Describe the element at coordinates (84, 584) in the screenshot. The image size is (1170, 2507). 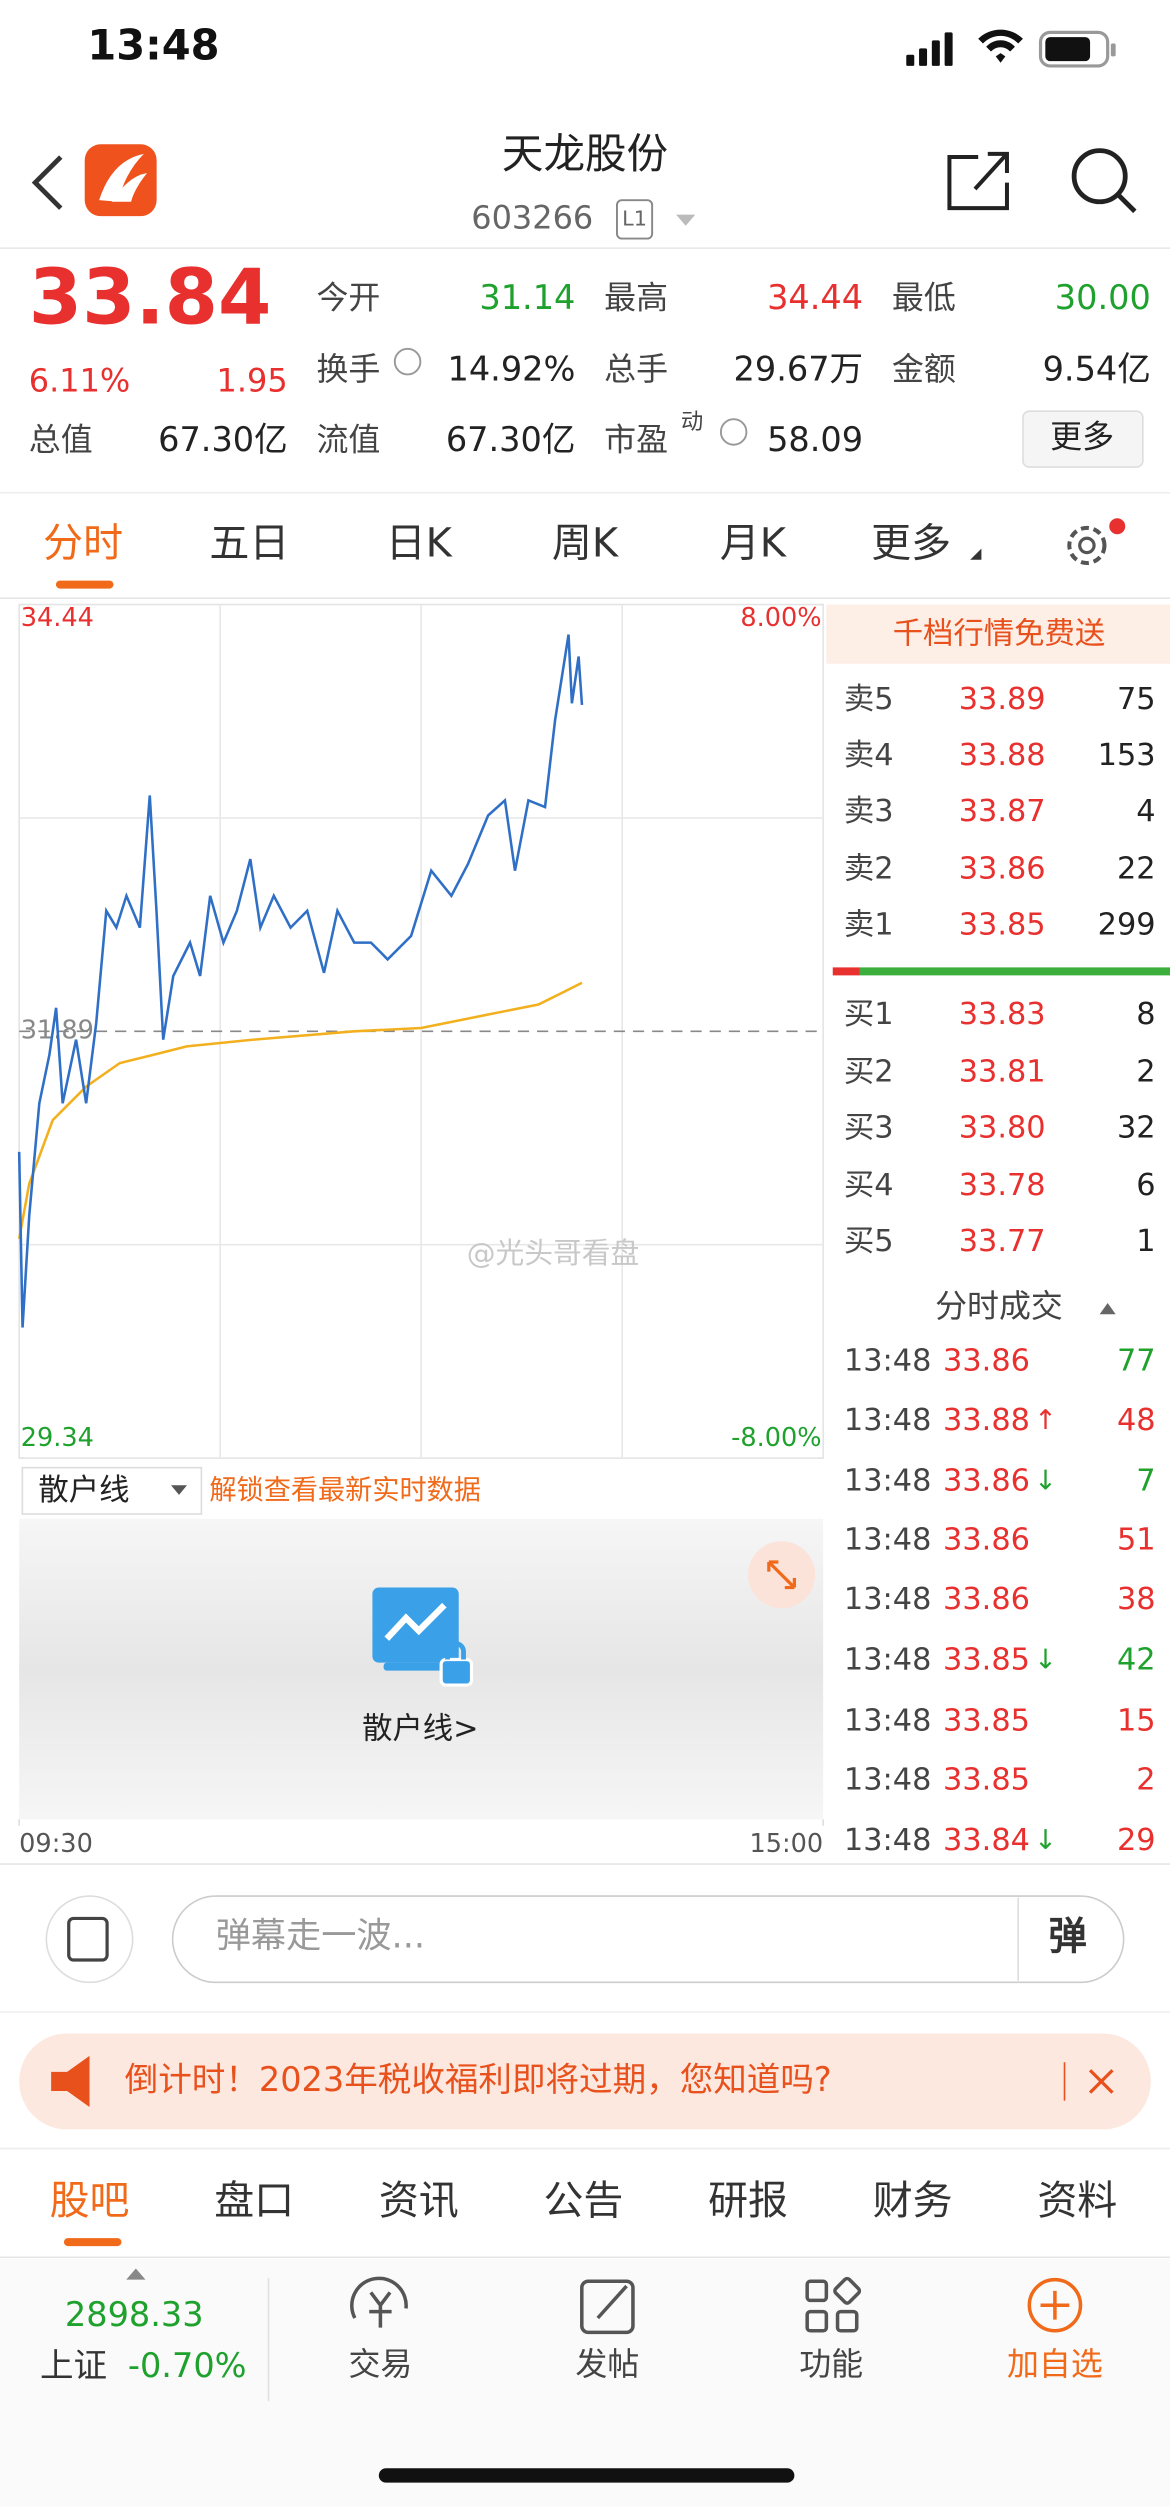
I see `tab-indicator` at that location.